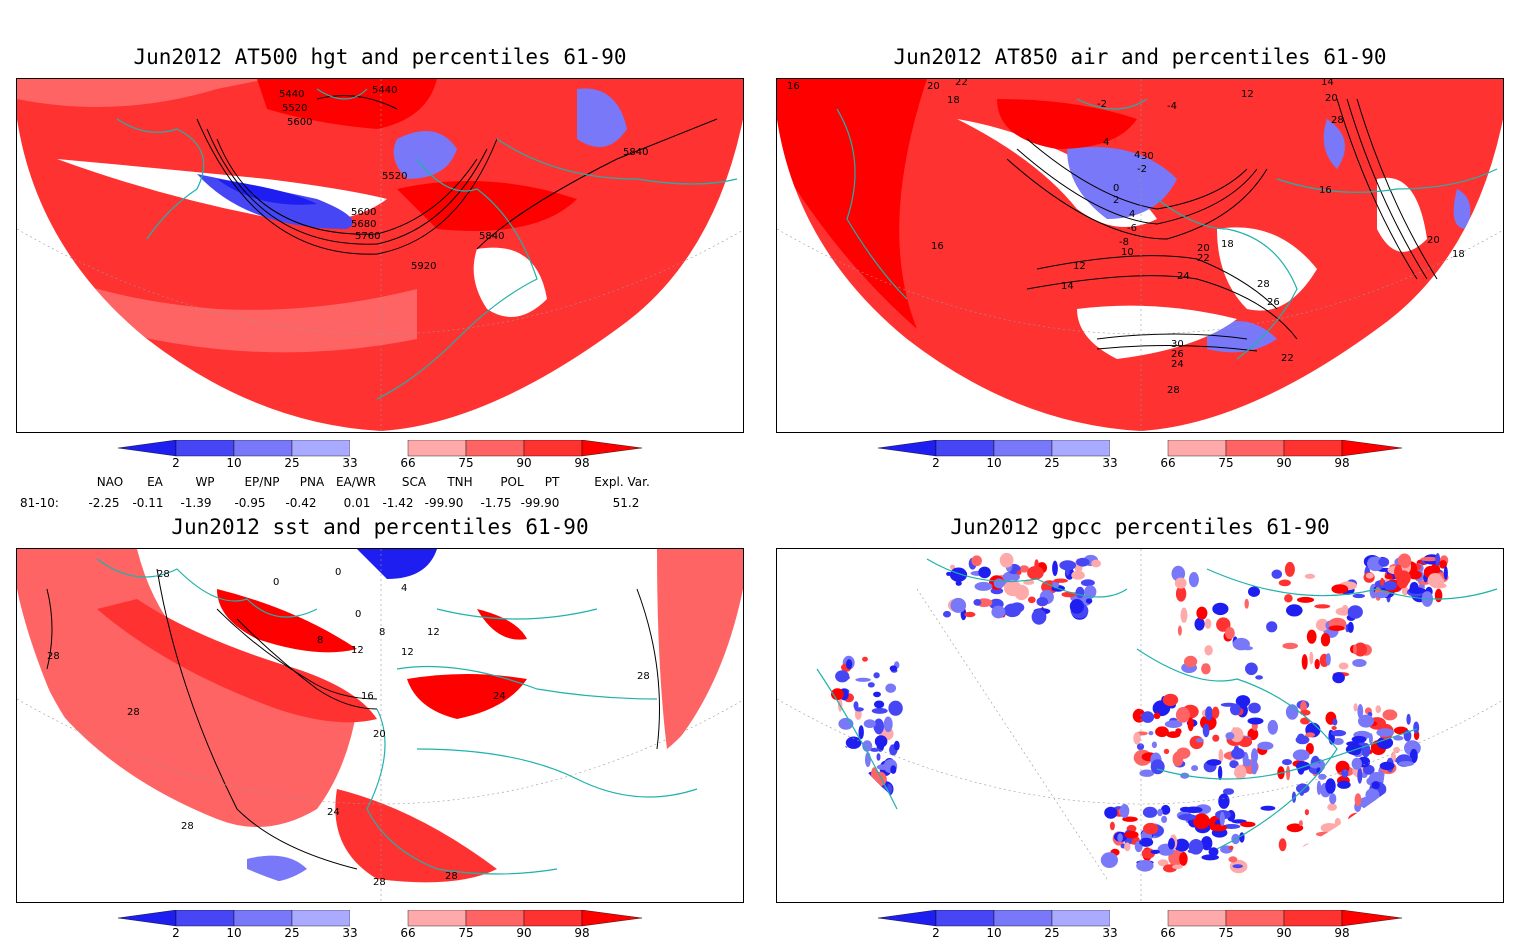 Image resolution: width=1520 pixels, height=940 pixels. Describe the element at coordinates (1168, 463) in the screenshot. I see `colorbar-tick-label: 66` at that location.